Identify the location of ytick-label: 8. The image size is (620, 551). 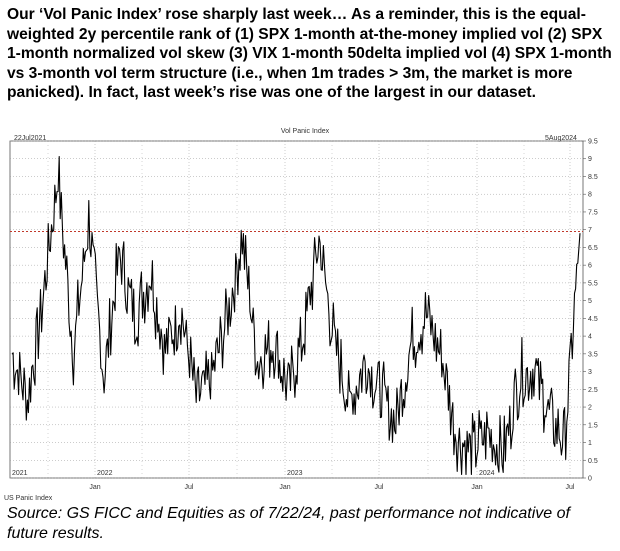
(590, 195).